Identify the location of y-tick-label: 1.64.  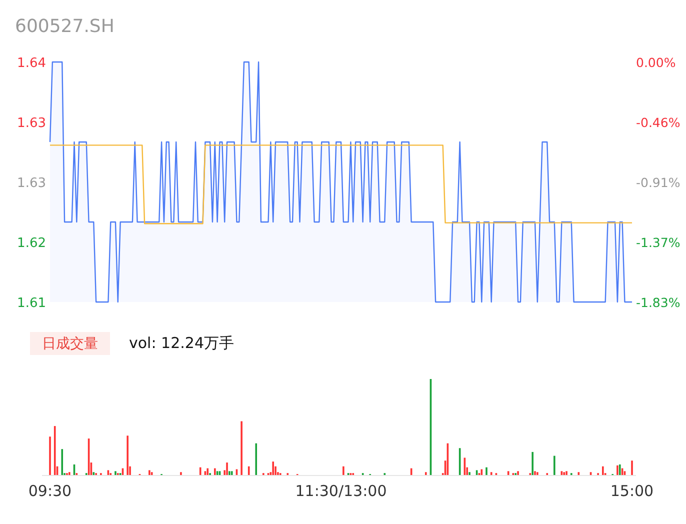
(31, 63).